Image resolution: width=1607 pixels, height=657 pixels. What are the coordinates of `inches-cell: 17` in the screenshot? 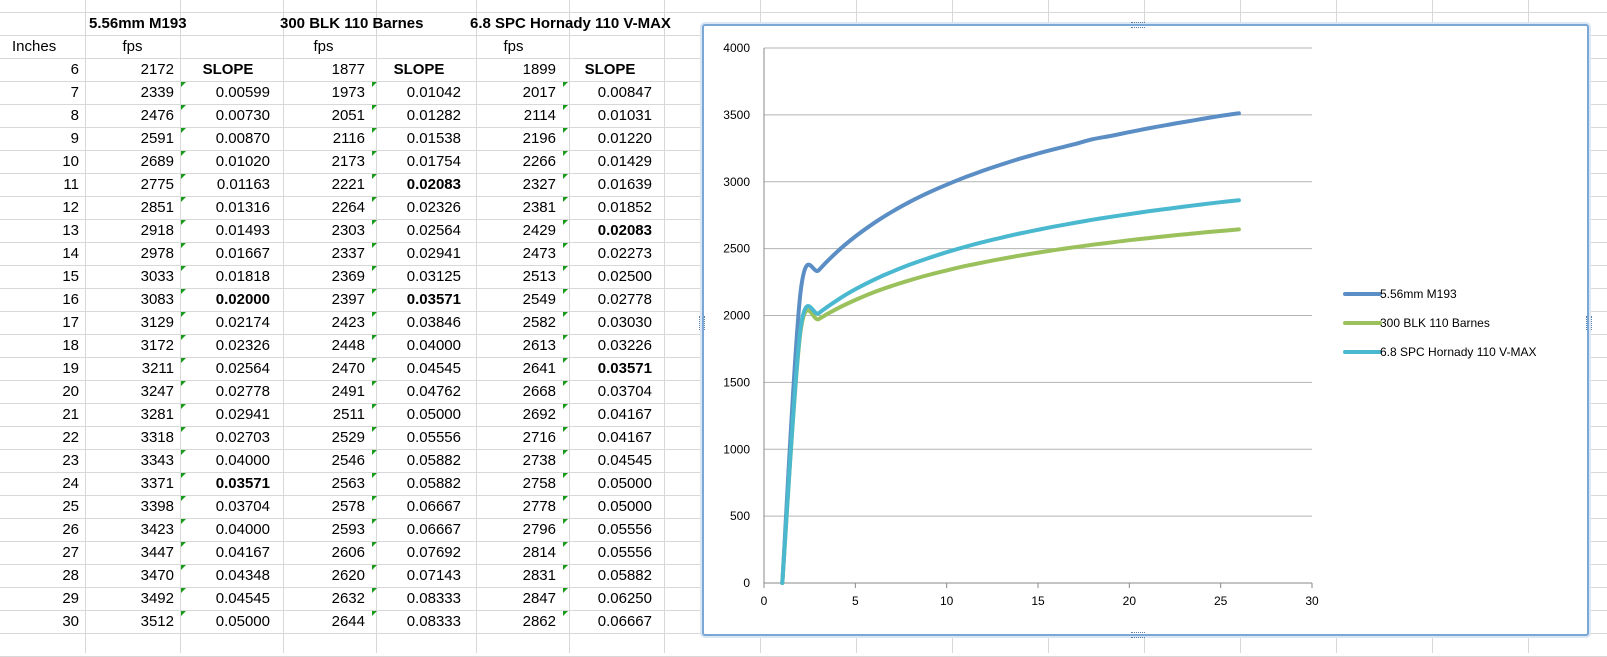 It's located at (70, 322).